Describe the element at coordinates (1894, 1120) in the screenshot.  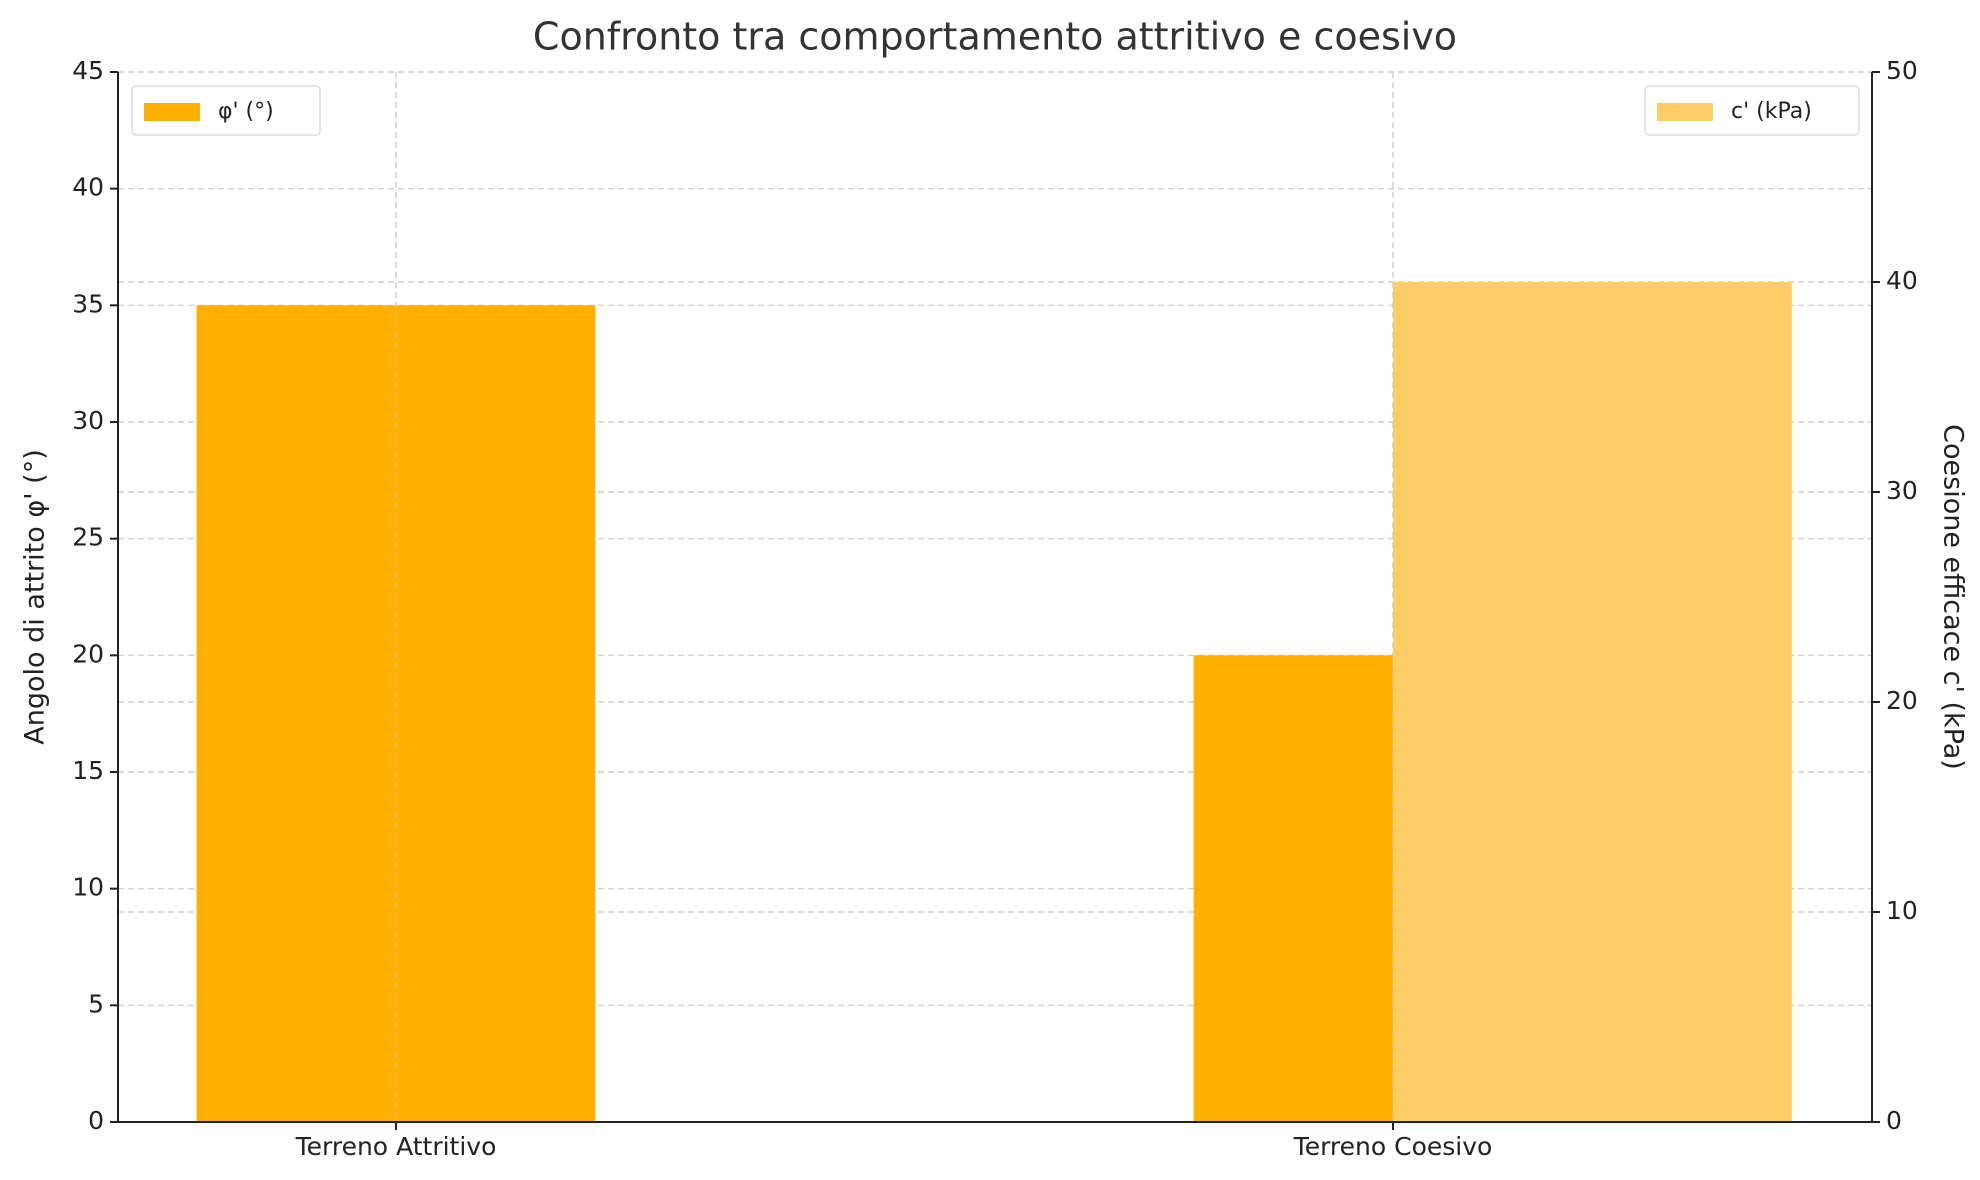
I see `y2-tick-label: 0` at that location.